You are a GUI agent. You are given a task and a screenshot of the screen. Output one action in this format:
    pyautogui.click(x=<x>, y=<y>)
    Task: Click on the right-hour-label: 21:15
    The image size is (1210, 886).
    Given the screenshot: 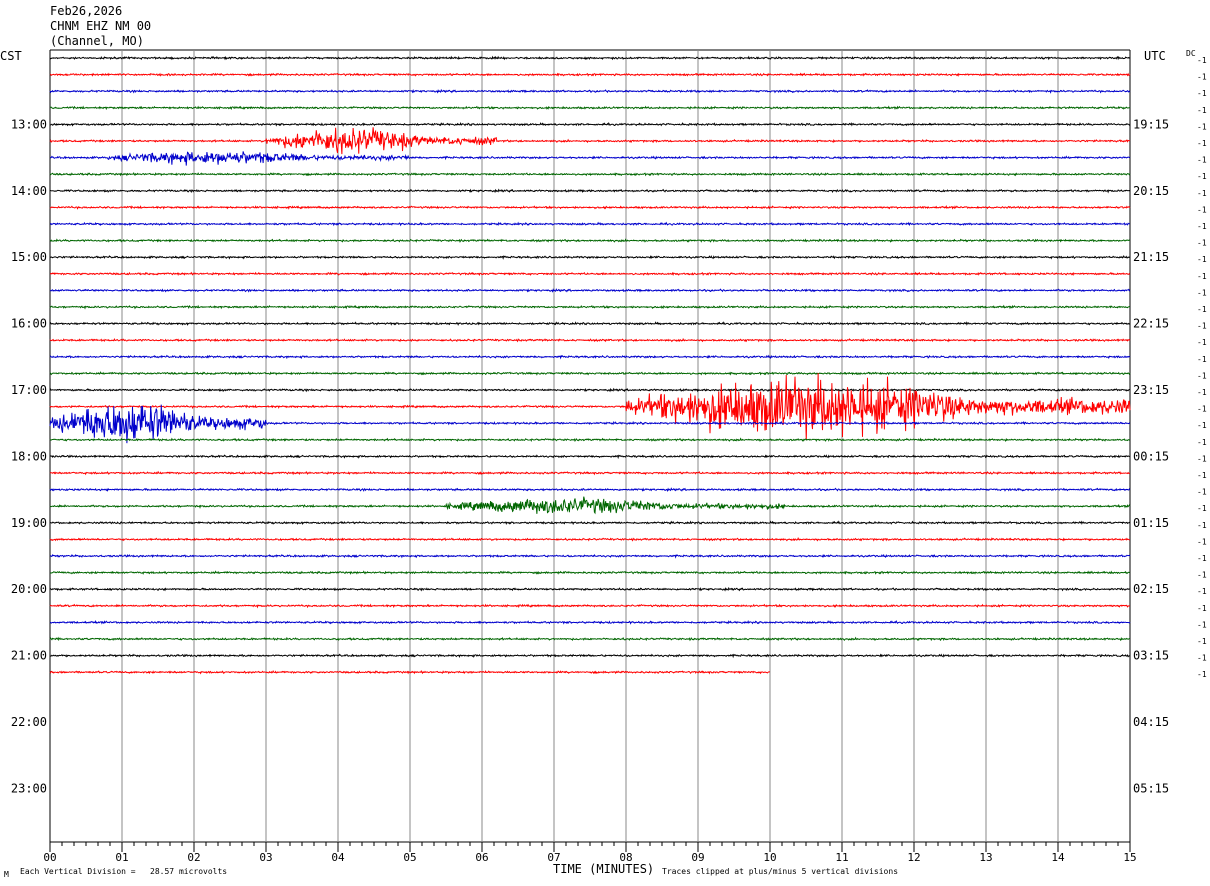 What is the action you would take?
    pyautogui.click(x=1151, y=257)
    